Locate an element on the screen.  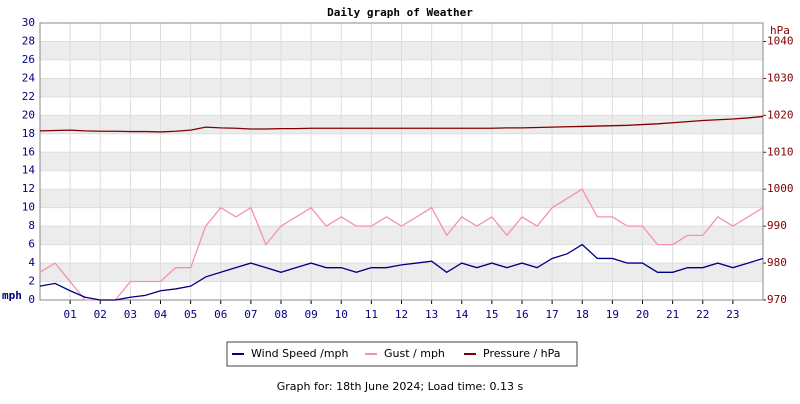
y-tick-label: 24 is located at coordinates (29, 77).